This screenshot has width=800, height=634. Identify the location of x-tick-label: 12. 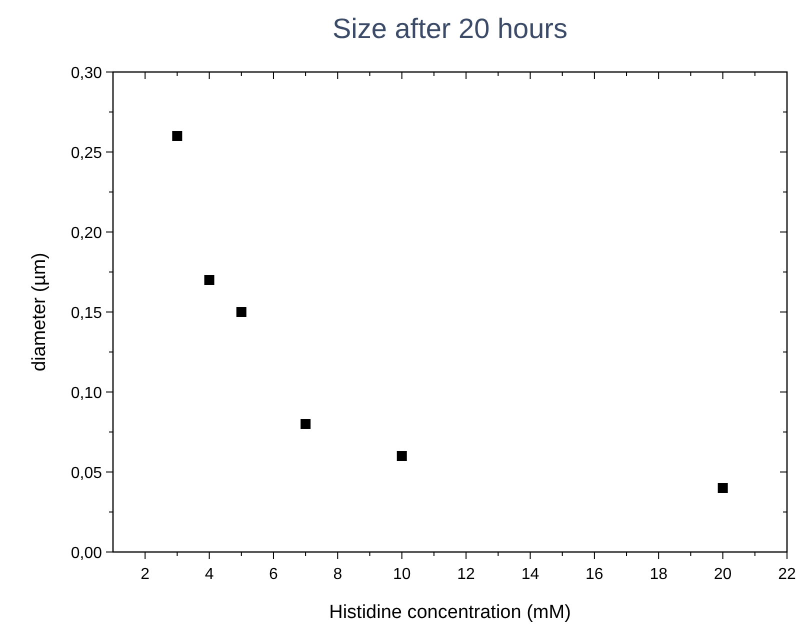
(466, 574).